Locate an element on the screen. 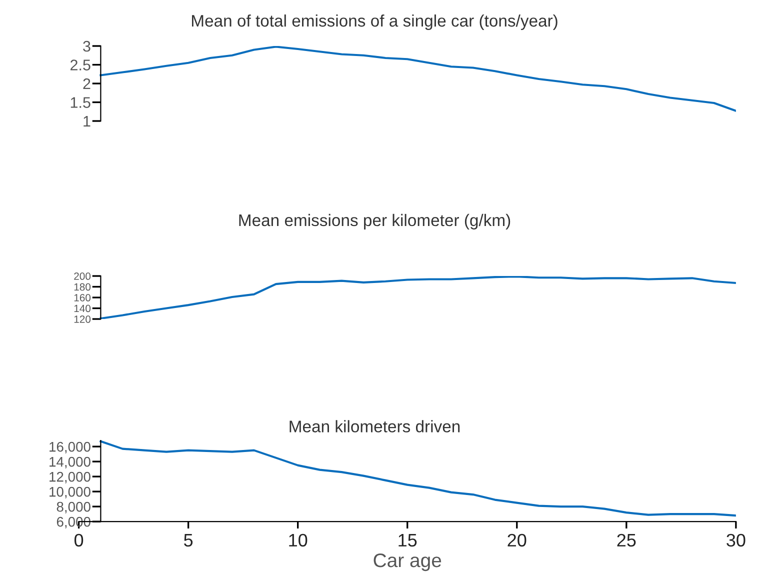  chart-title: Mean emissions per kilometer (g/km) is located at coordinates (374, 222).